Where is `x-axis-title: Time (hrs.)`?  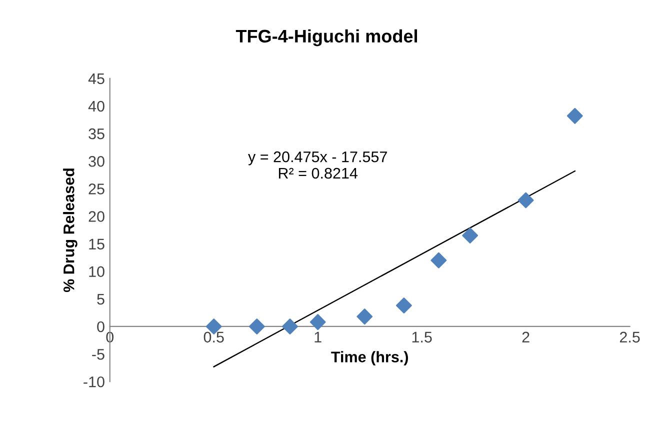 x-axis-title: Time (hrs.) is located at coordinates (369, 358).